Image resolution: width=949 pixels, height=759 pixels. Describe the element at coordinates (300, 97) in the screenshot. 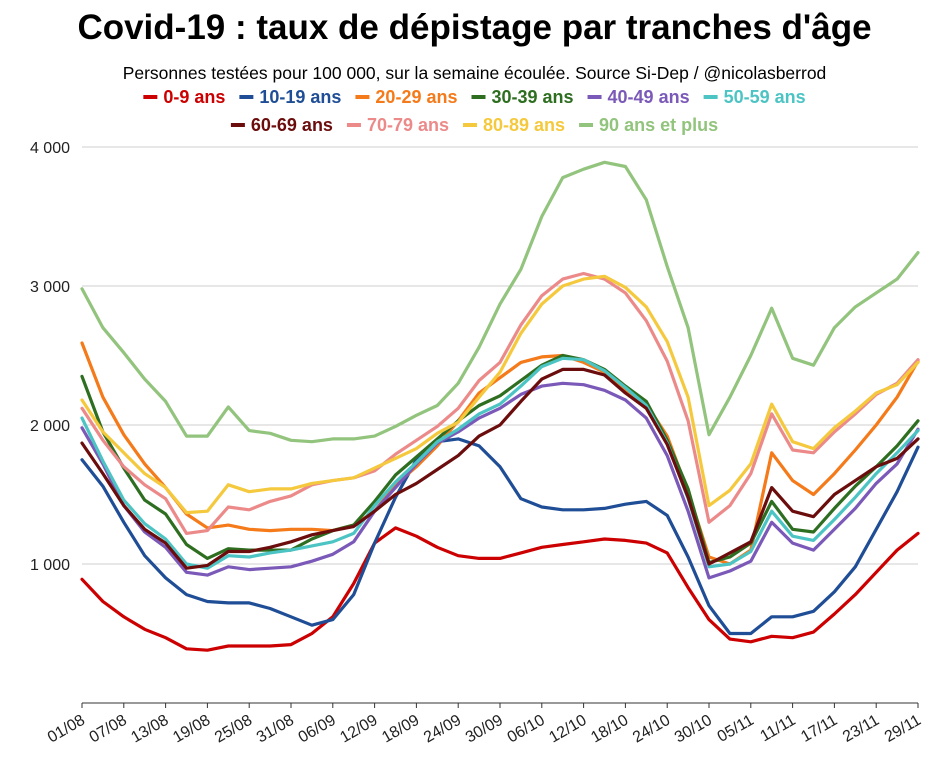

I see `legend-label: 10-19 ans` at that location.